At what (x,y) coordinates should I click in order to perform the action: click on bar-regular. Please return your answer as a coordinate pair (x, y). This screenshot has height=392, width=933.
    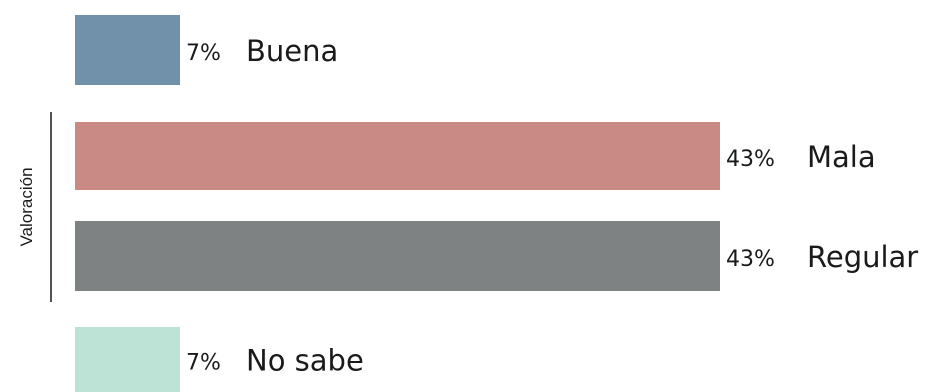
    Looking at the image, I should click on (397, 256).